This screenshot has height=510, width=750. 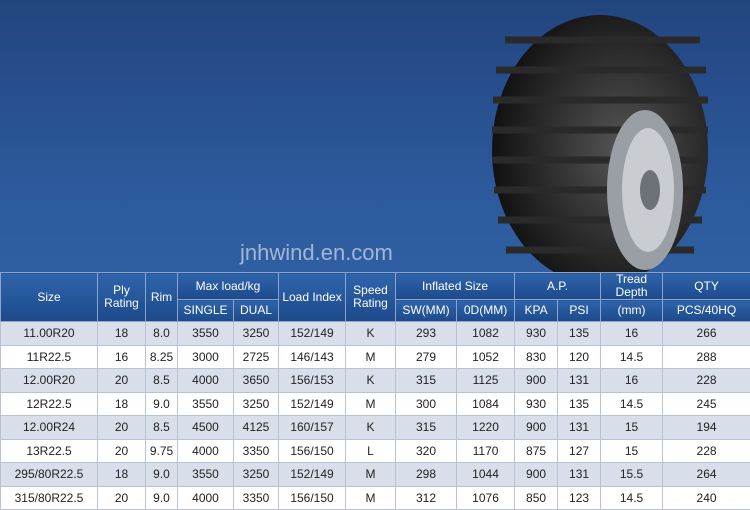 What do you see at coordinates (49, 498) in the screenshot?
I see `table-cell: 315/80R22.5` at bounding box center [49, 498].